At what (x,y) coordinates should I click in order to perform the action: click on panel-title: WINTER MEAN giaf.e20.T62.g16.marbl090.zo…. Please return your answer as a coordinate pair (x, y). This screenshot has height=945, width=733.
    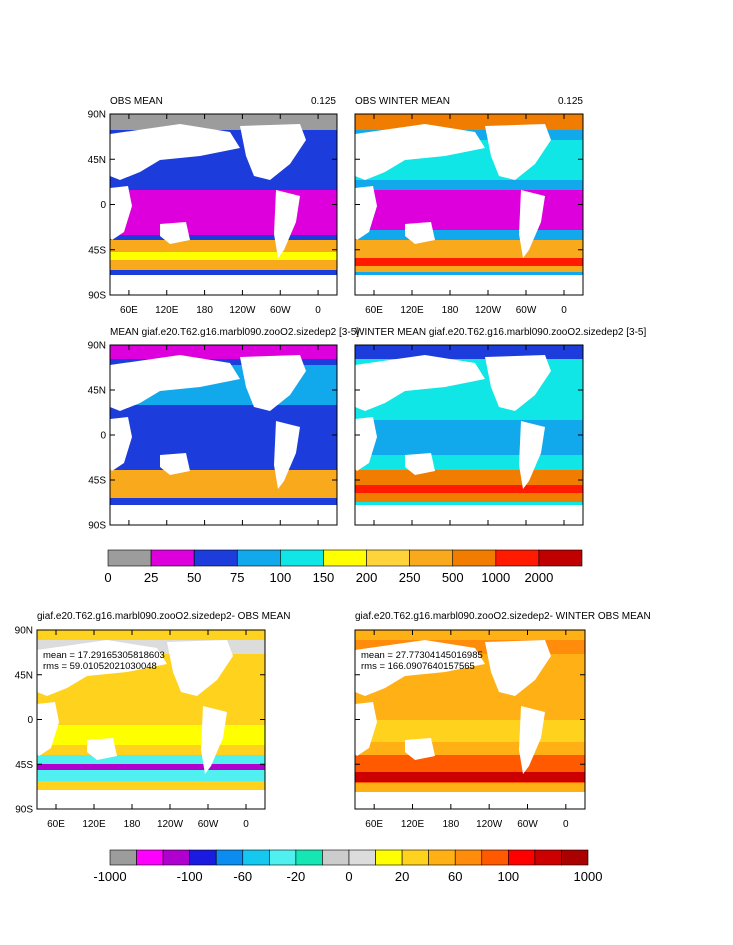
    Looking at the image, I should click on (500, 332).